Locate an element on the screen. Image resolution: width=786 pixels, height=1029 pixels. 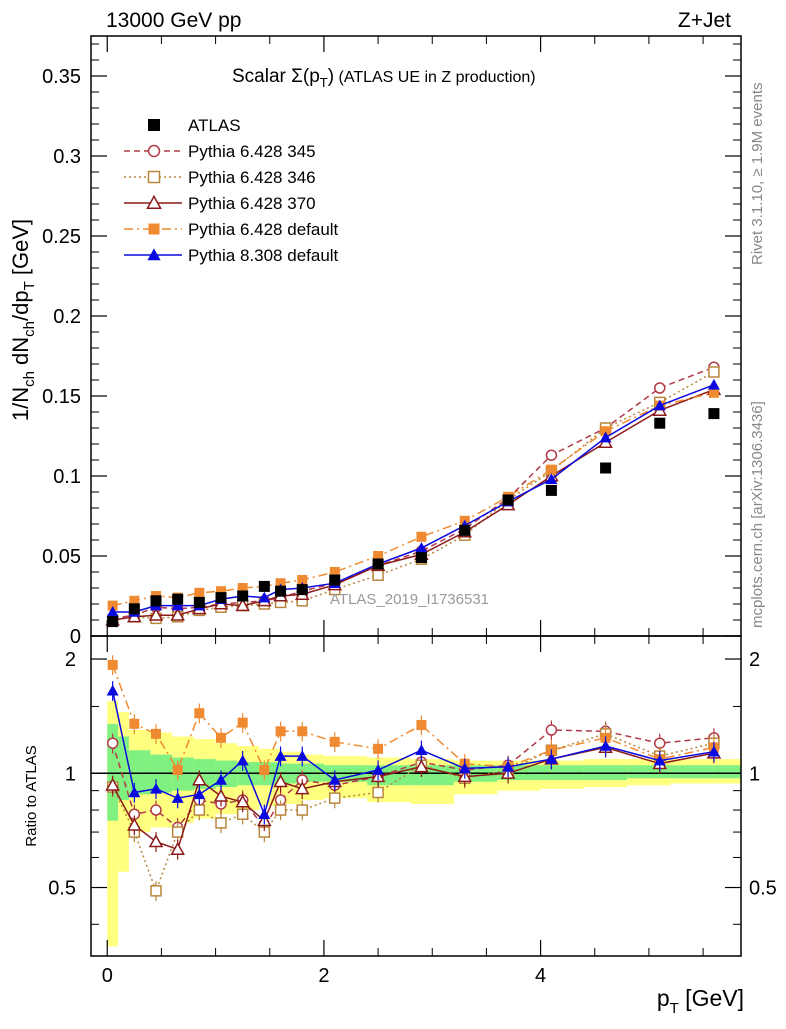
y-axis-label: 1/Nch dNch/dpT [GeV] is located at coordinates (23, 320).